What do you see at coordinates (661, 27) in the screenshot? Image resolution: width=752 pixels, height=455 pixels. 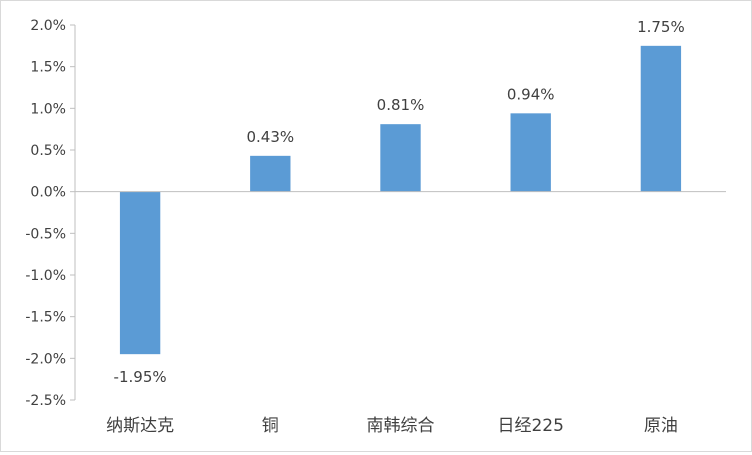 I see `data-label: 1.75%` at bounding box center [661, 27].